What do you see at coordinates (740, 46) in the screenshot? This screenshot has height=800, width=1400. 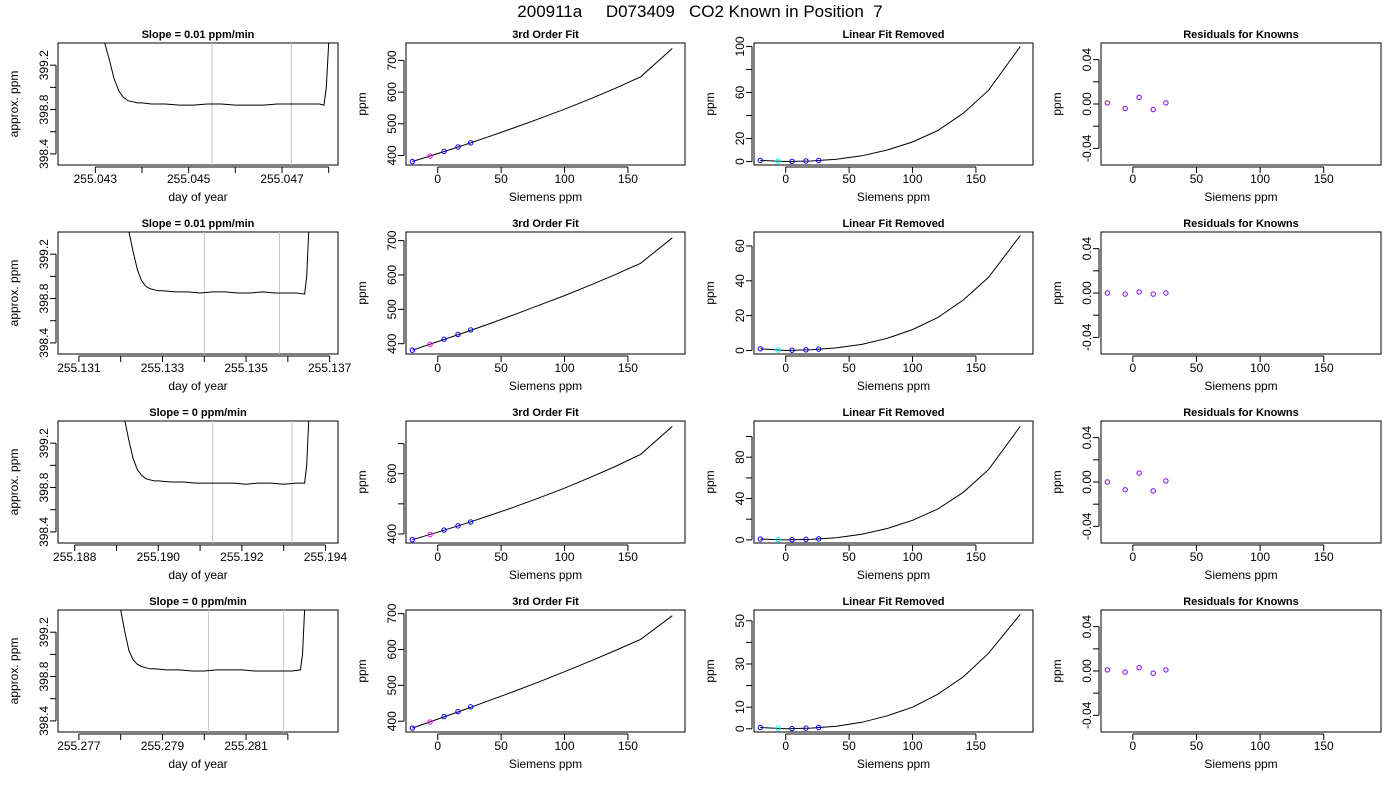 I see `y-tick-label: 100` at bounding box center [740, 46].